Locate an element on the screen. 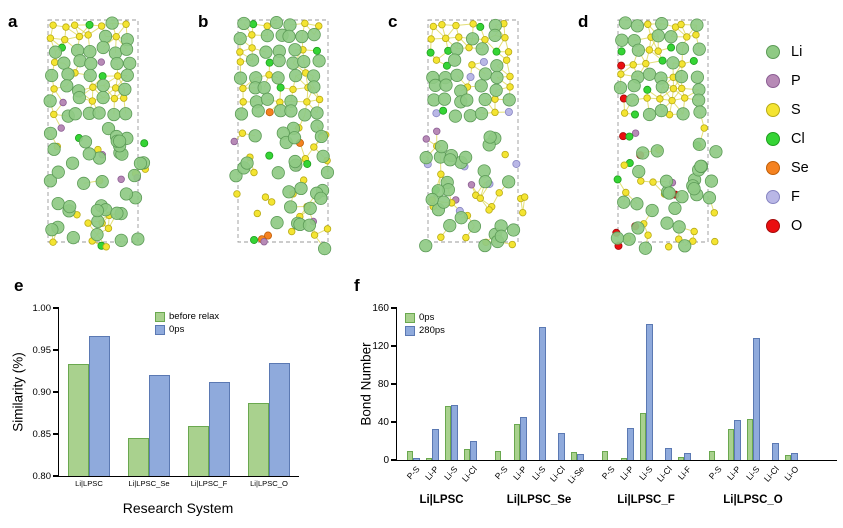 Image resolution: width=843 pixels, height=528 pixels. panel-b: b is located at coordinates (285, 136).